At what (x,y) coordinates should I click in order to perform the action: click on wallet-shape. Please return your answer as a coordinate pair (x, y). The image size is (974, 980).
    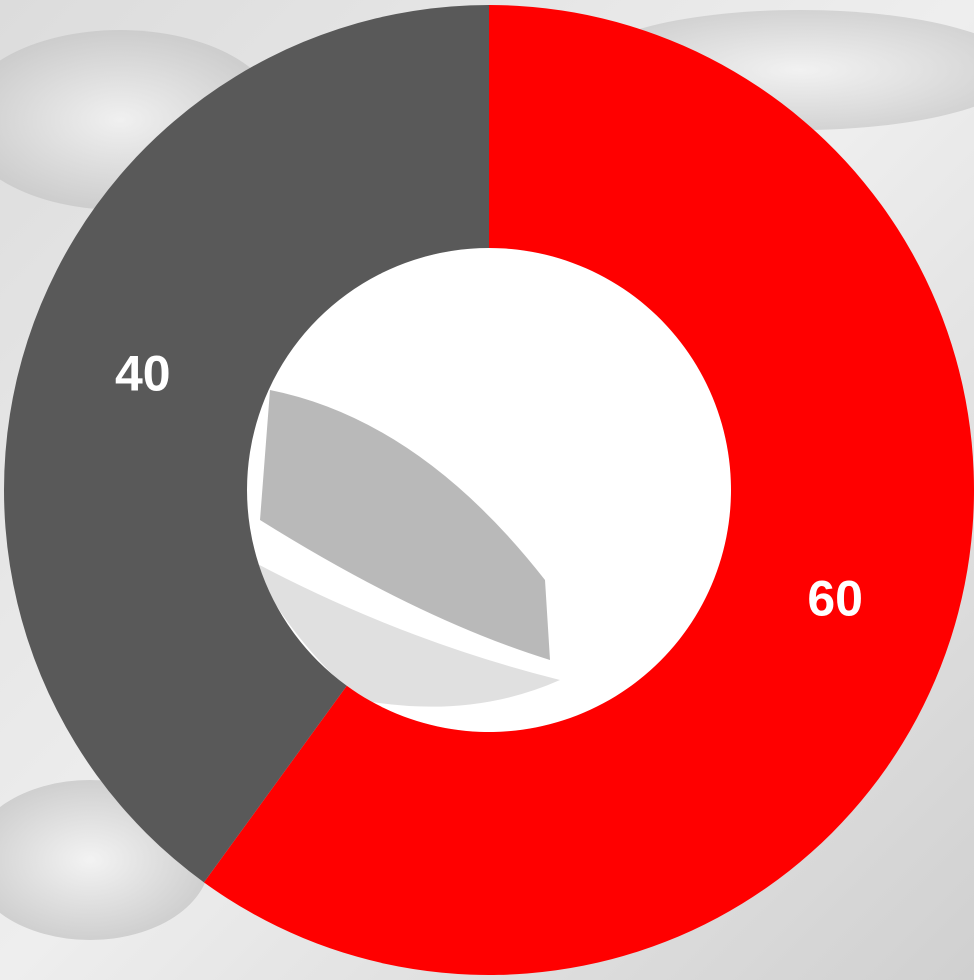
    Looking at the image, I should click on (405, 525).